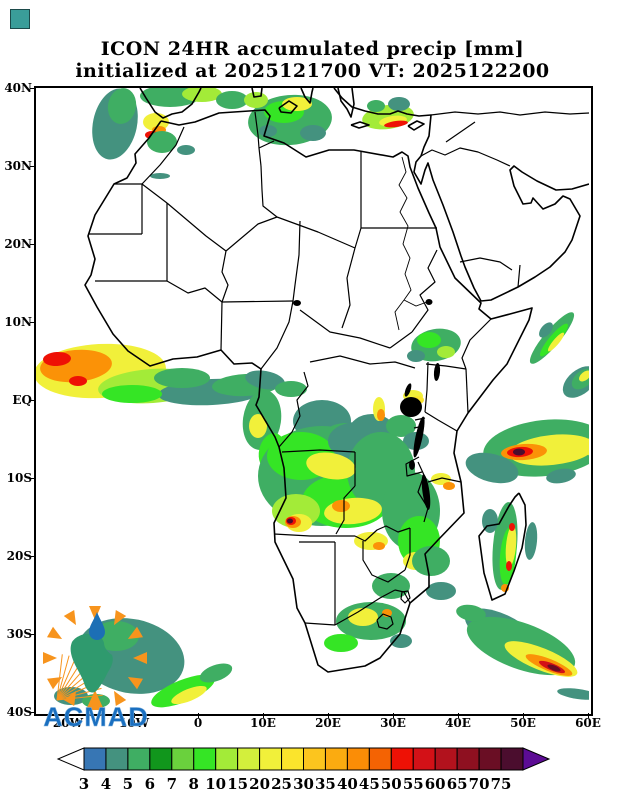 This screenshot has width=618, height=800. What do you see at coordinates (479, 784) in the screenshot?
I see `colorbar-value: 70` at bounding box center [479, 784].